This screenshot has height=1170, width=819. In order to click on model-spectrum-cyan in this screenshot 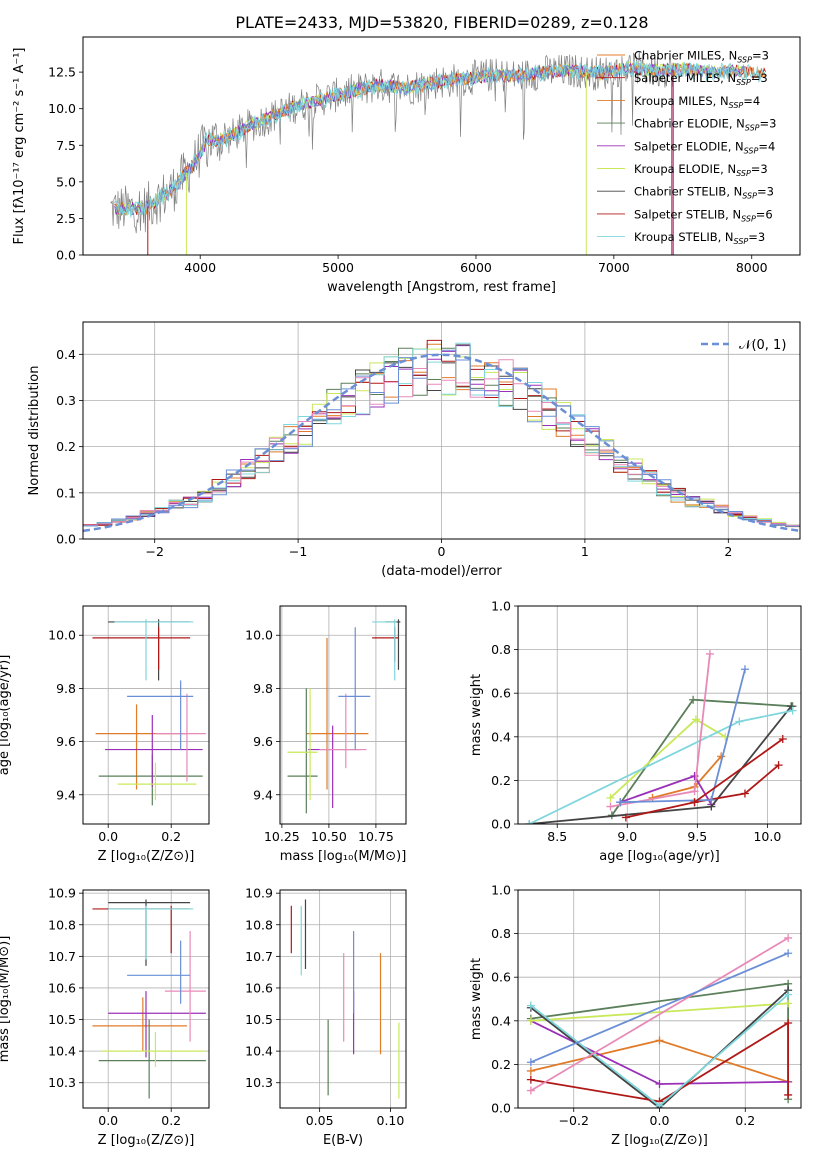, I will do `click(440, 139)`.